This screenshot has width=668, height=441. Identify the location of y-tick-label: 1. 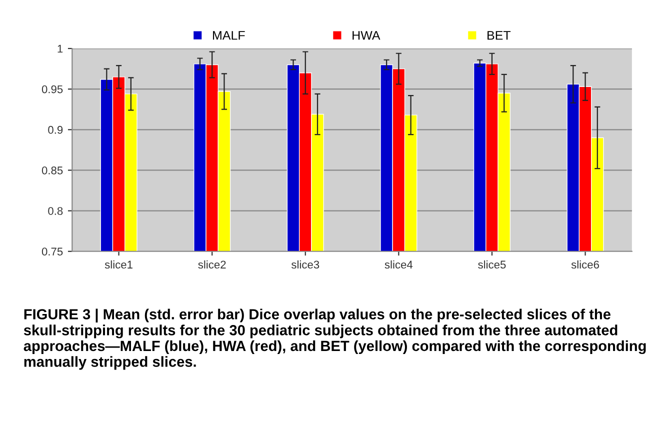
(60, 48).